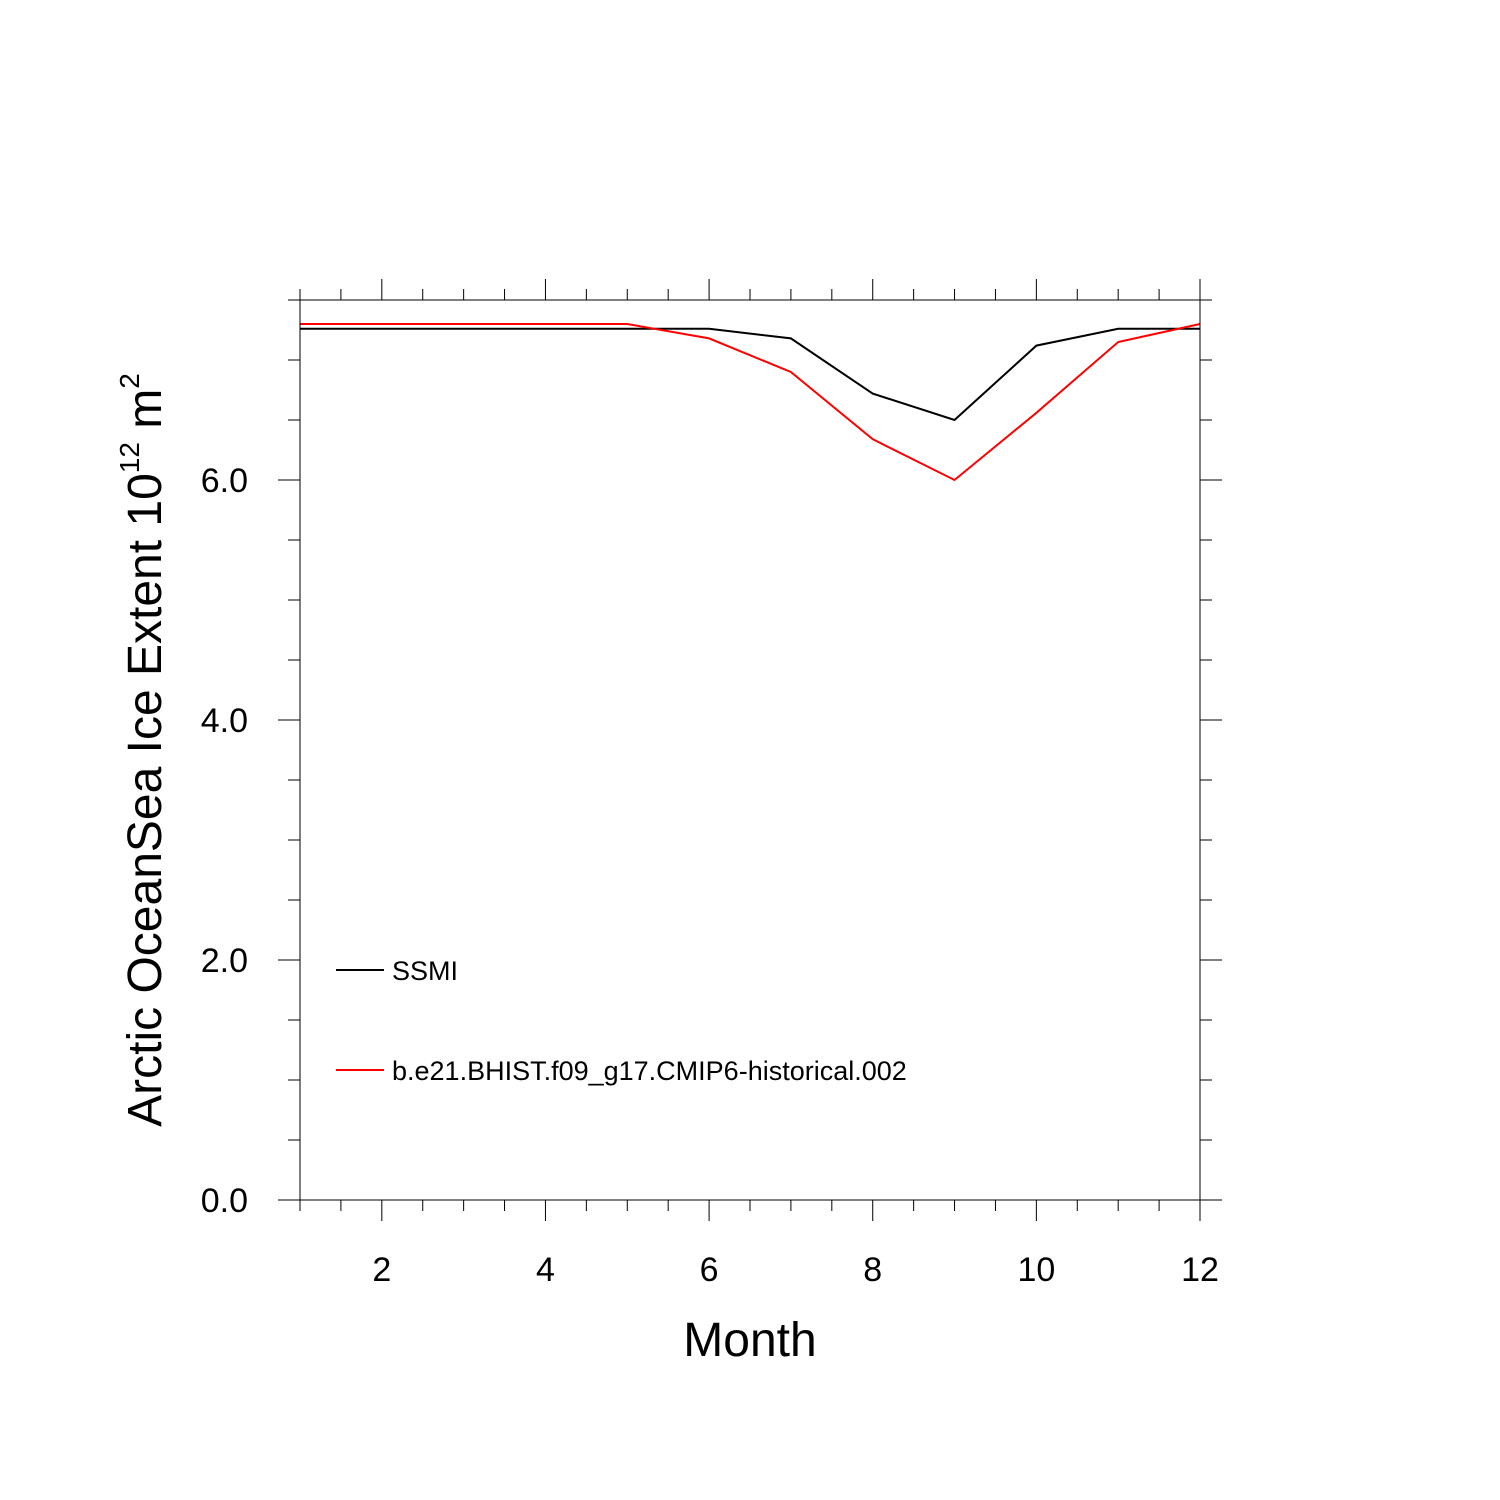  I want to click on series-lines, so click(750, 402).